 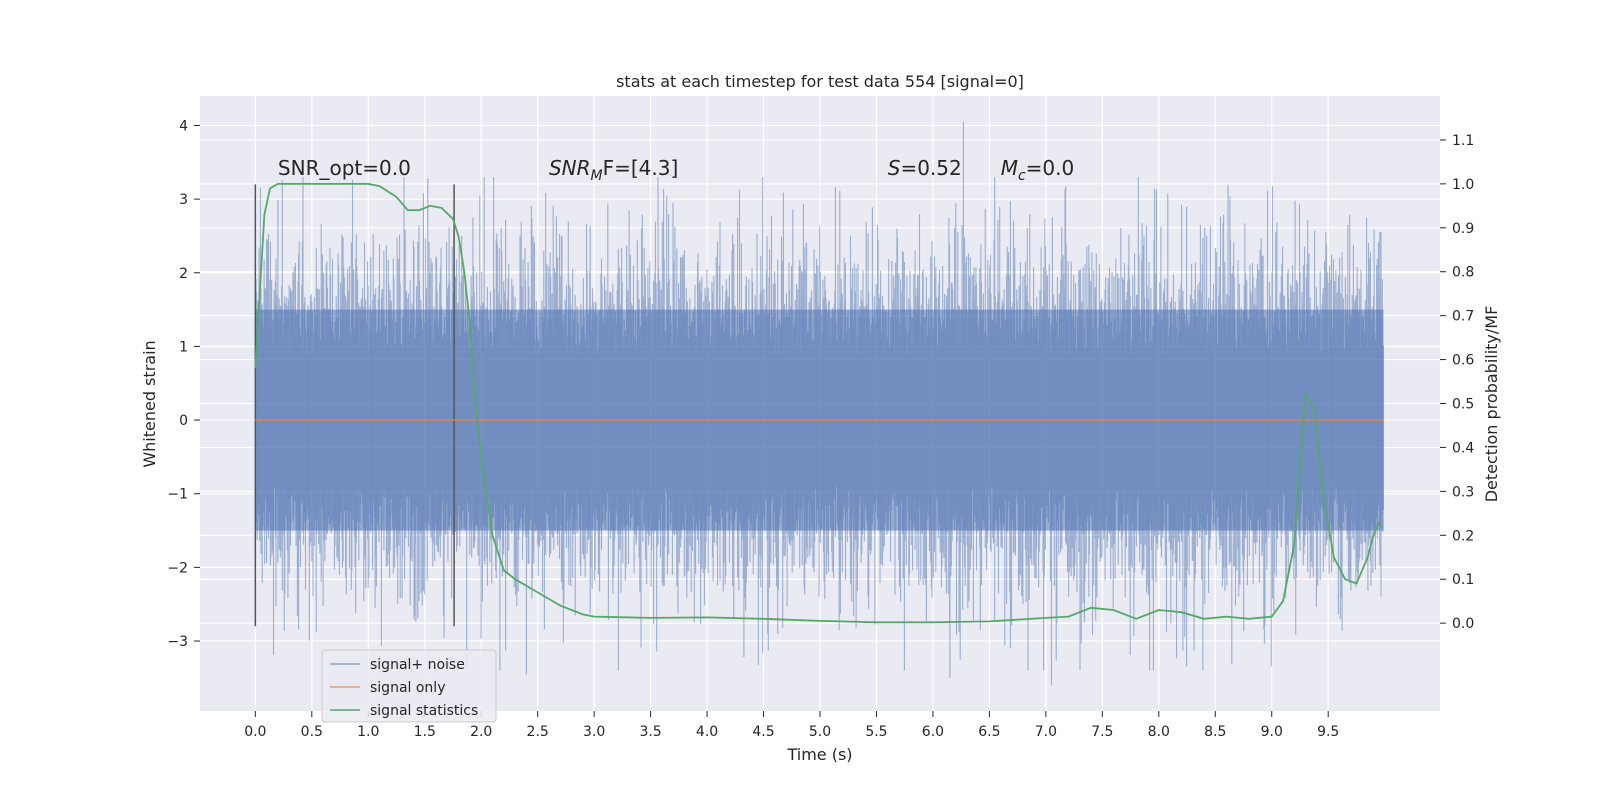 I want to click on y-right-tick-label: 0.5, so click(x=1463, y=405).